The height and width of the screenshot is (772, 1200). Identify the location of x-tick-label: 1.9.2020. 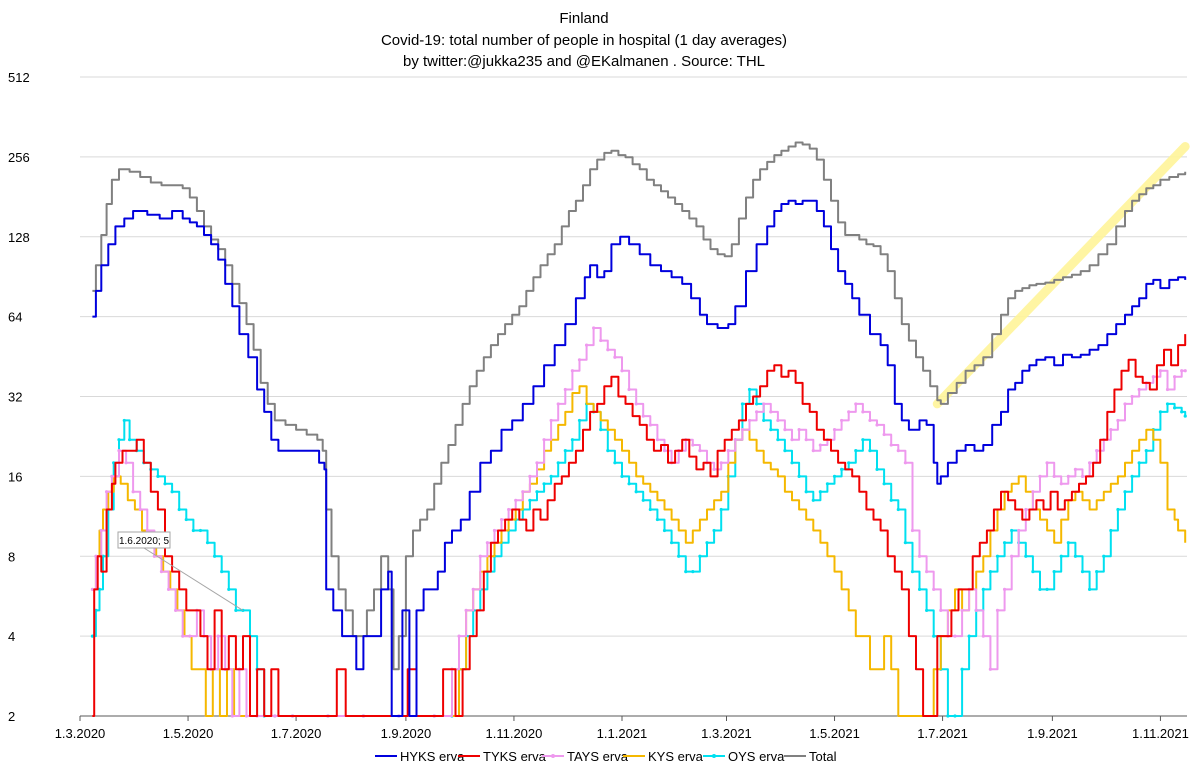
(406, 733).